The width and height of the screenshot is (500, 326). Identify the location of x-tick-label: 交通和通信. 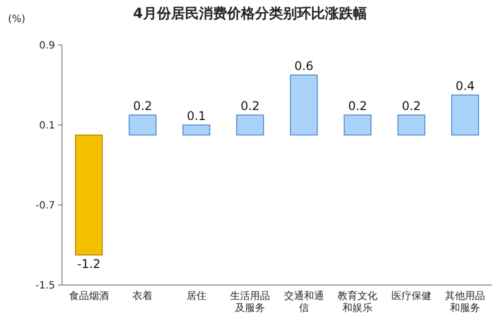
(303, 303).